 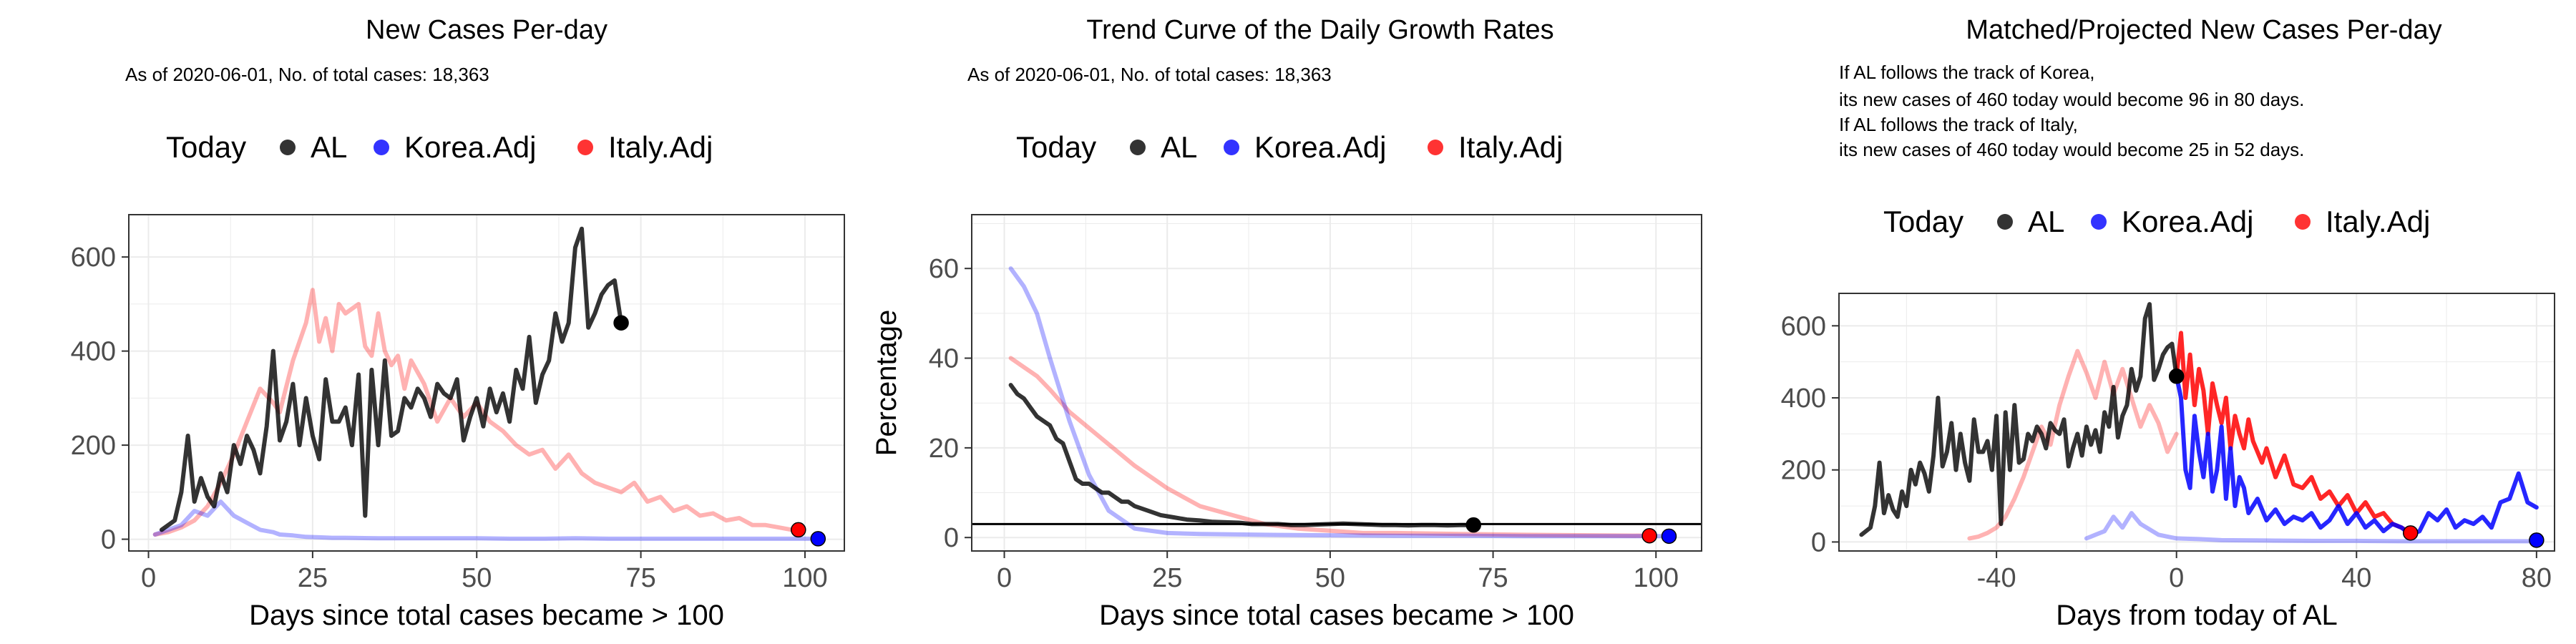 I want to click on panel-title: Matched/Projected New Cases Per-day, so click(x=2203, y=30).